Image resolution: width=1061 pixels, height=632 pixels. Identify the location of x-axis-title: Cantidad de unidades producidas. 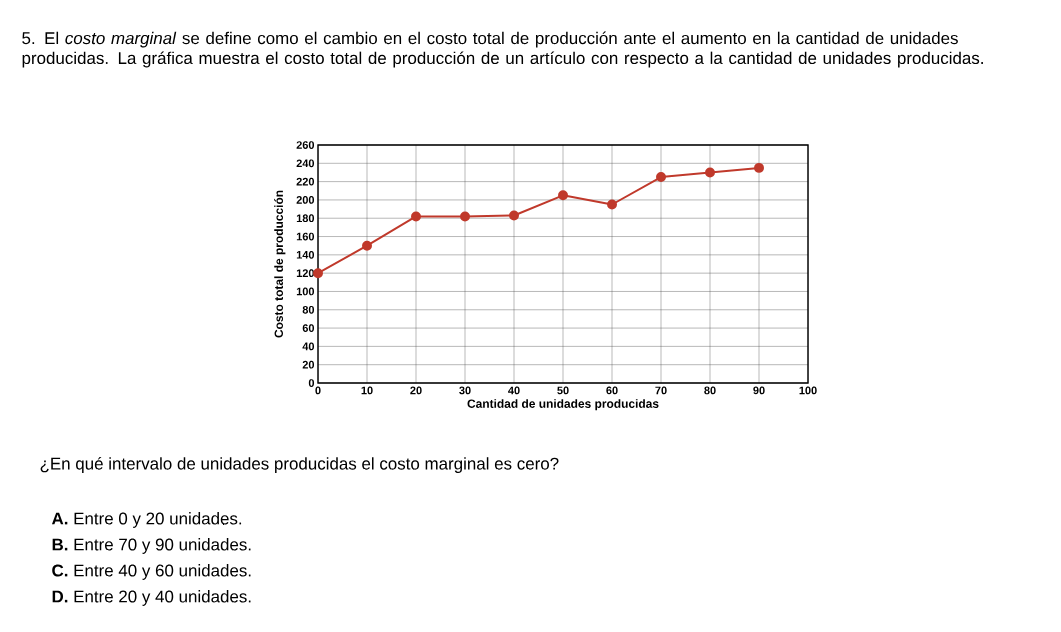
(563, 405).